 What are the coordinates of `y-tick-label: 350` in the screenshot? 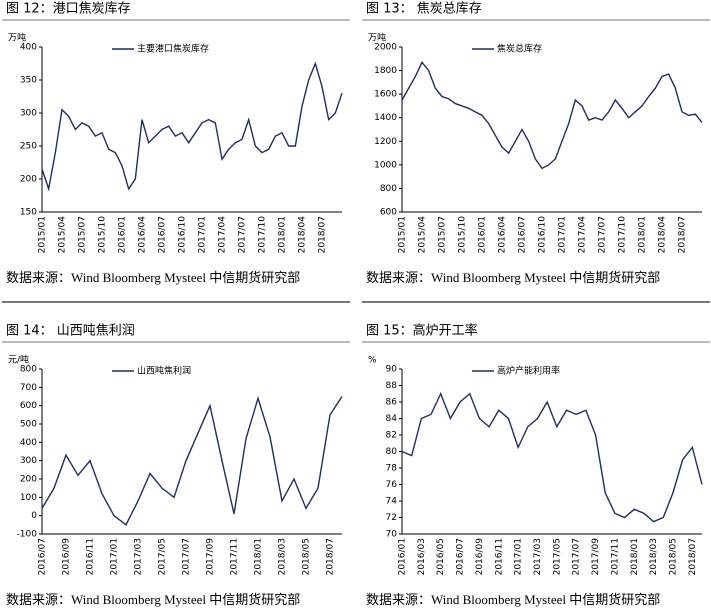 It's located at (28, 81).